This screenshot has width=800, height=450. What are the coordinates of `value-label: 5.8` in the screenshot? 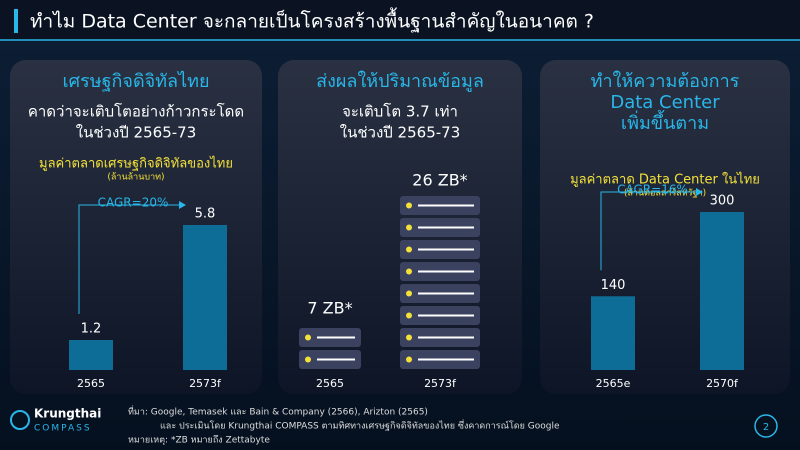 It's located at (205, 214).